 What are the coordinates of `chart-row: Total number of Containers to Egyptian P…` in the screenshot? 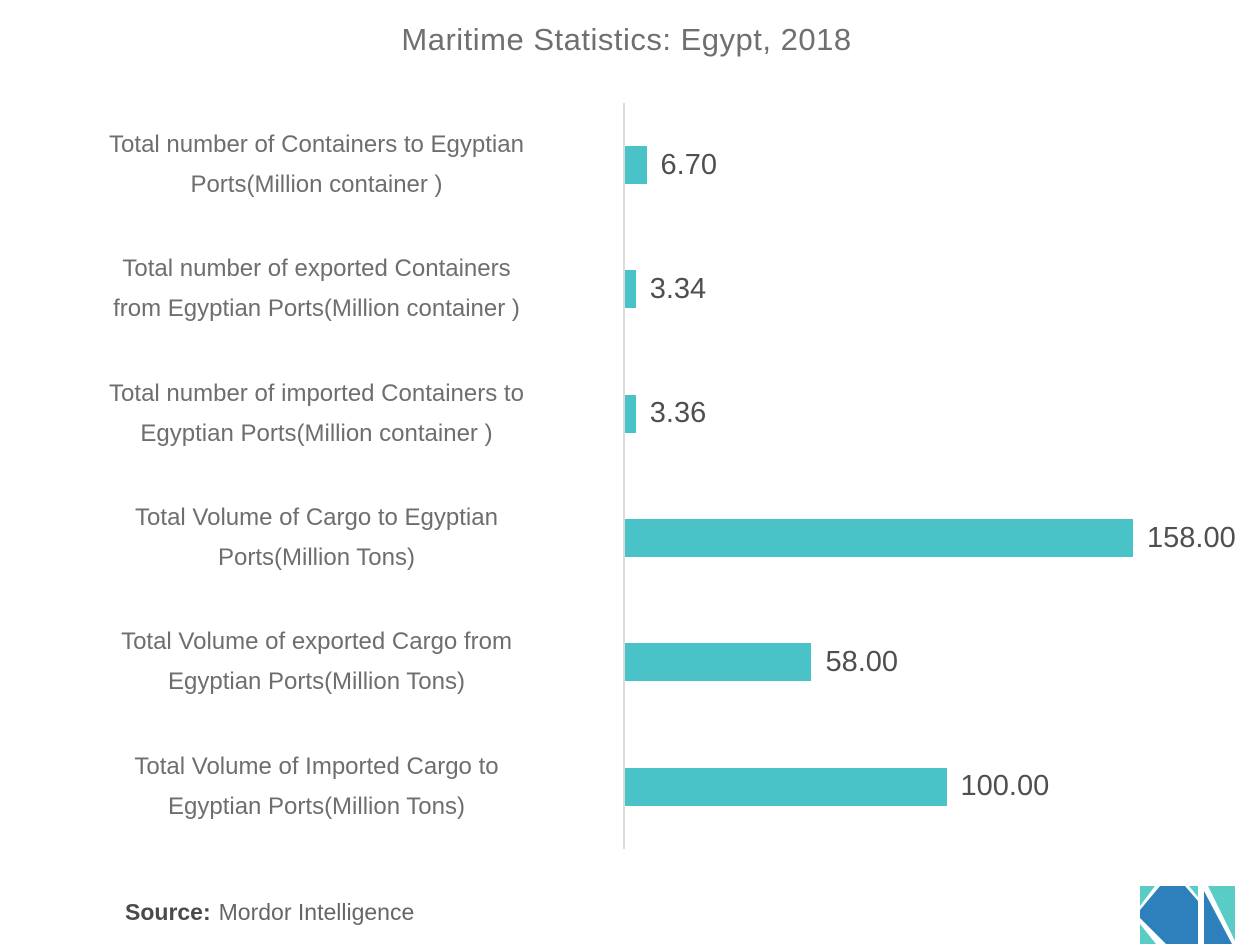 It's located at (626, 165).